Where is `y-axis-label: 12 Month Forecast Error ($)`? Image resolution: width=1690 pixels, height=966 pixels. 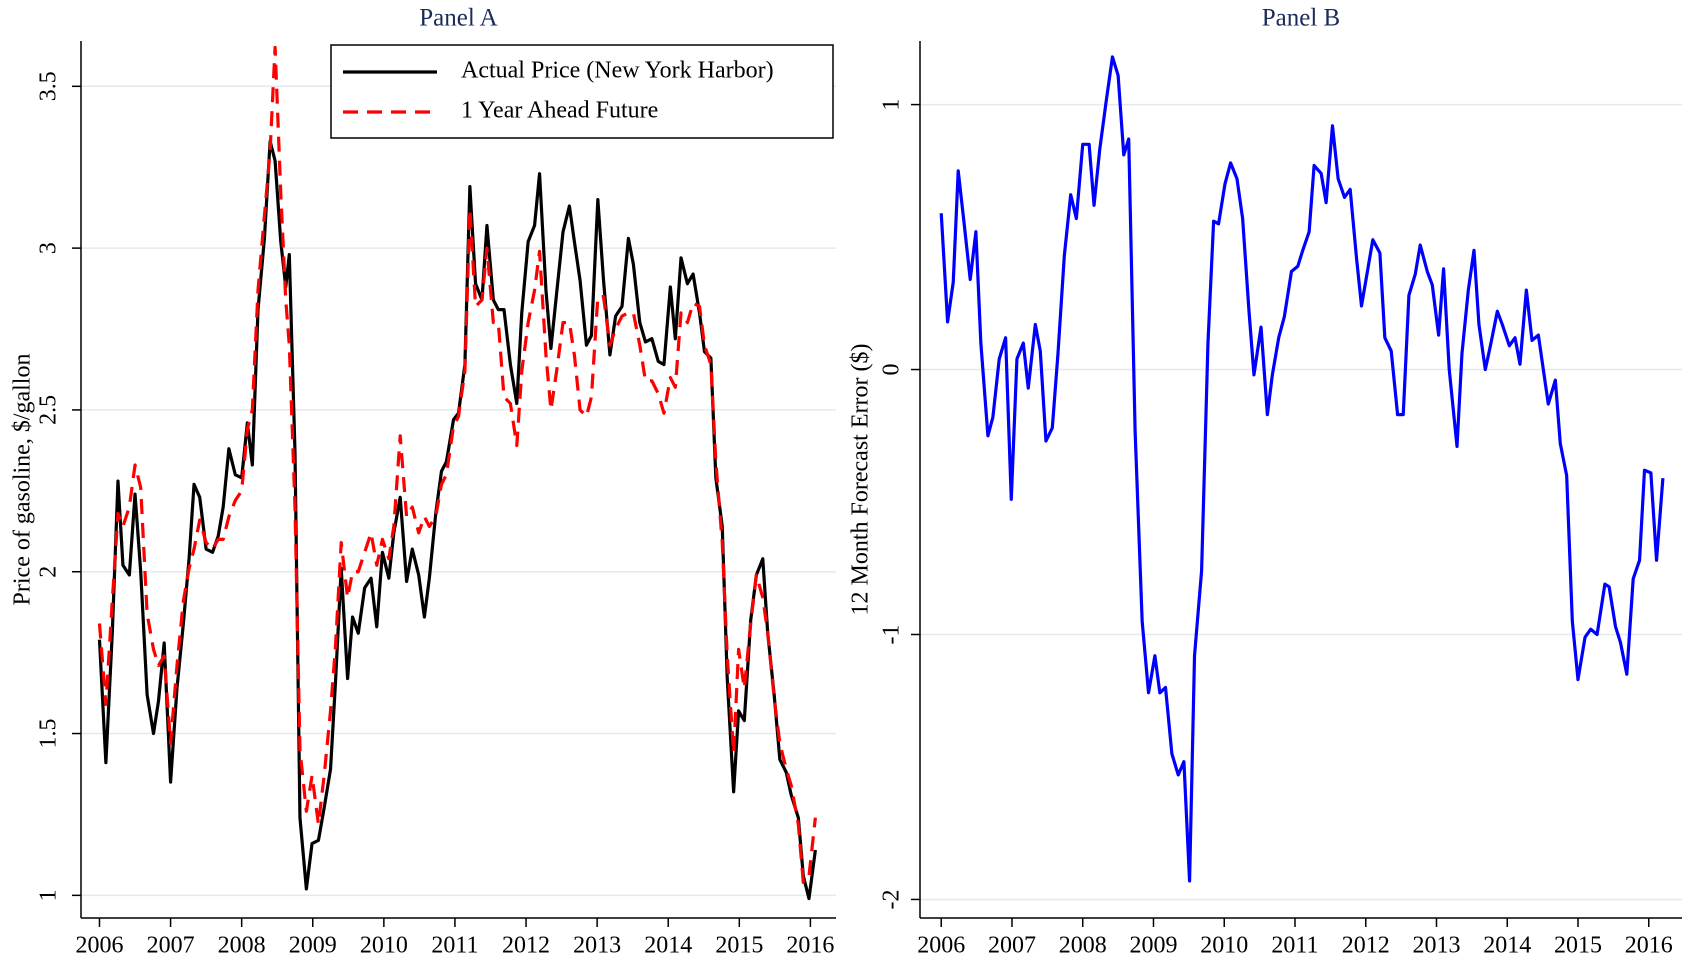 y-axis-label: 12 Month Forecast Error ($) is located at coordinates (861, 480).